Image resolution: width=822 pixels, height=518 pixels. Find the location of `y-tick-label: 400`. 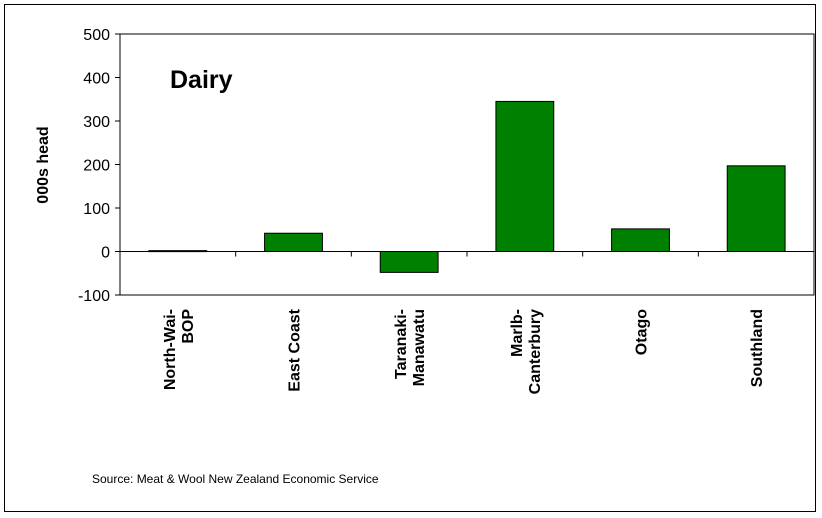

y-tick-label: 400 is located at coordinates (96, 79).